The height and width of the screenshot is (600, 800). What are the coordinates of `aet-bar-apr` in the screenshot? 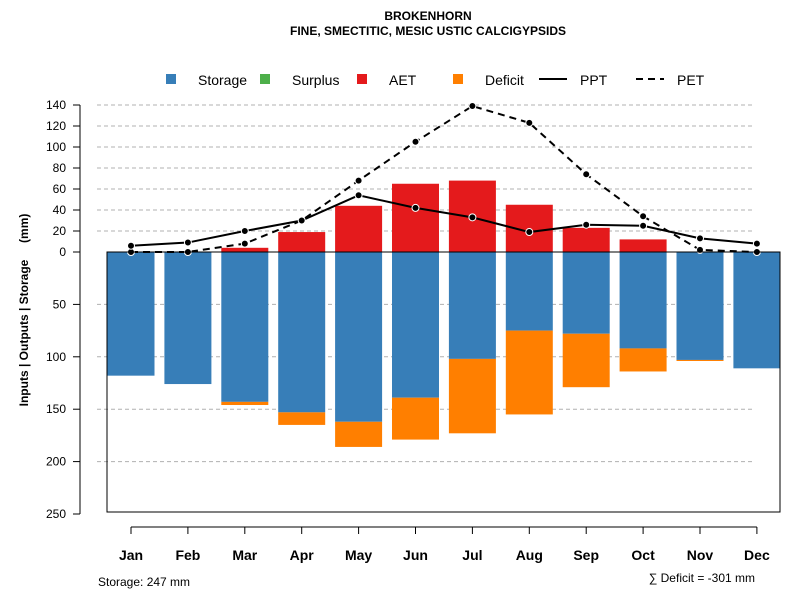 It's located at (302, 242).